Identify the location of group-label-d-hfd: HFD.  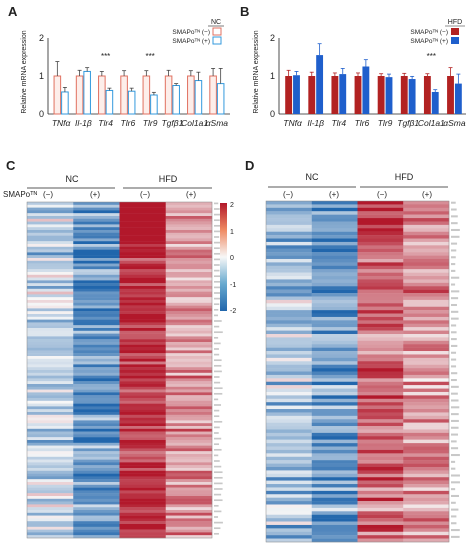
(404, 177).